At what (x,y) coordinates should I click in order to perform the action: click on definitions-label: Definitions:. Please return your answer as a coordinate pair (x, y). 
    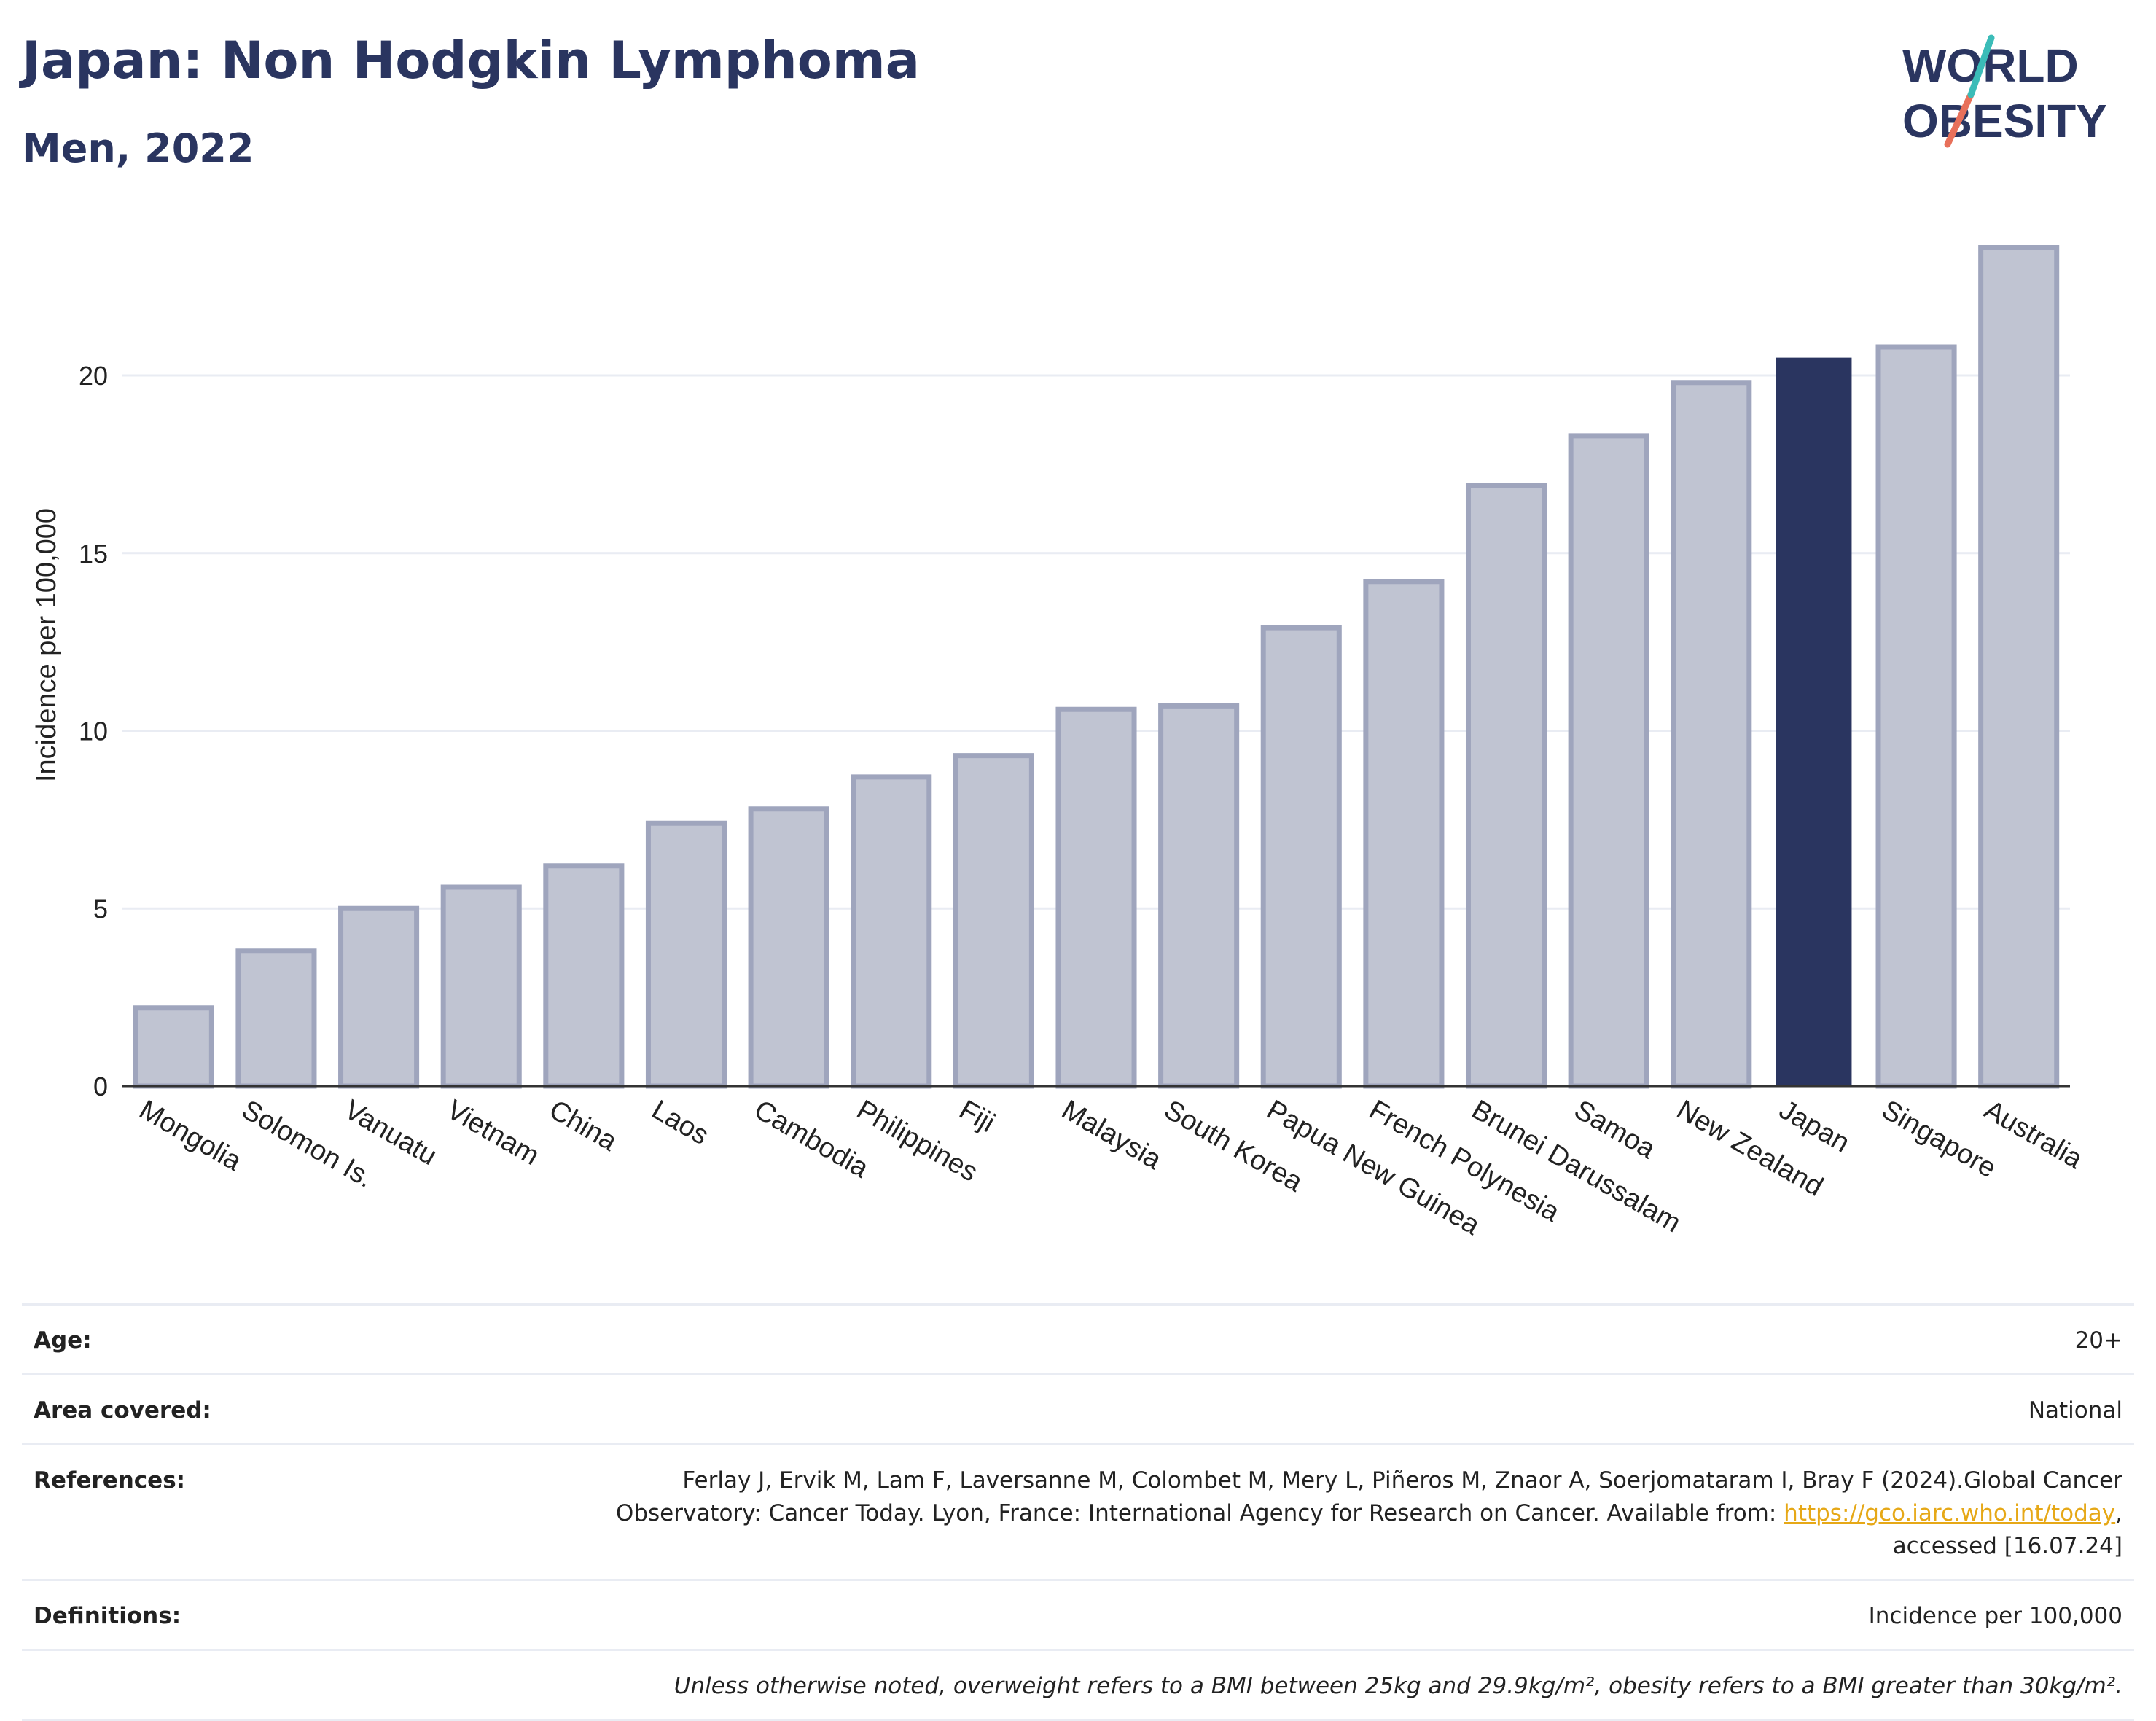
    Looking at the image, I should click on (108, 1616).